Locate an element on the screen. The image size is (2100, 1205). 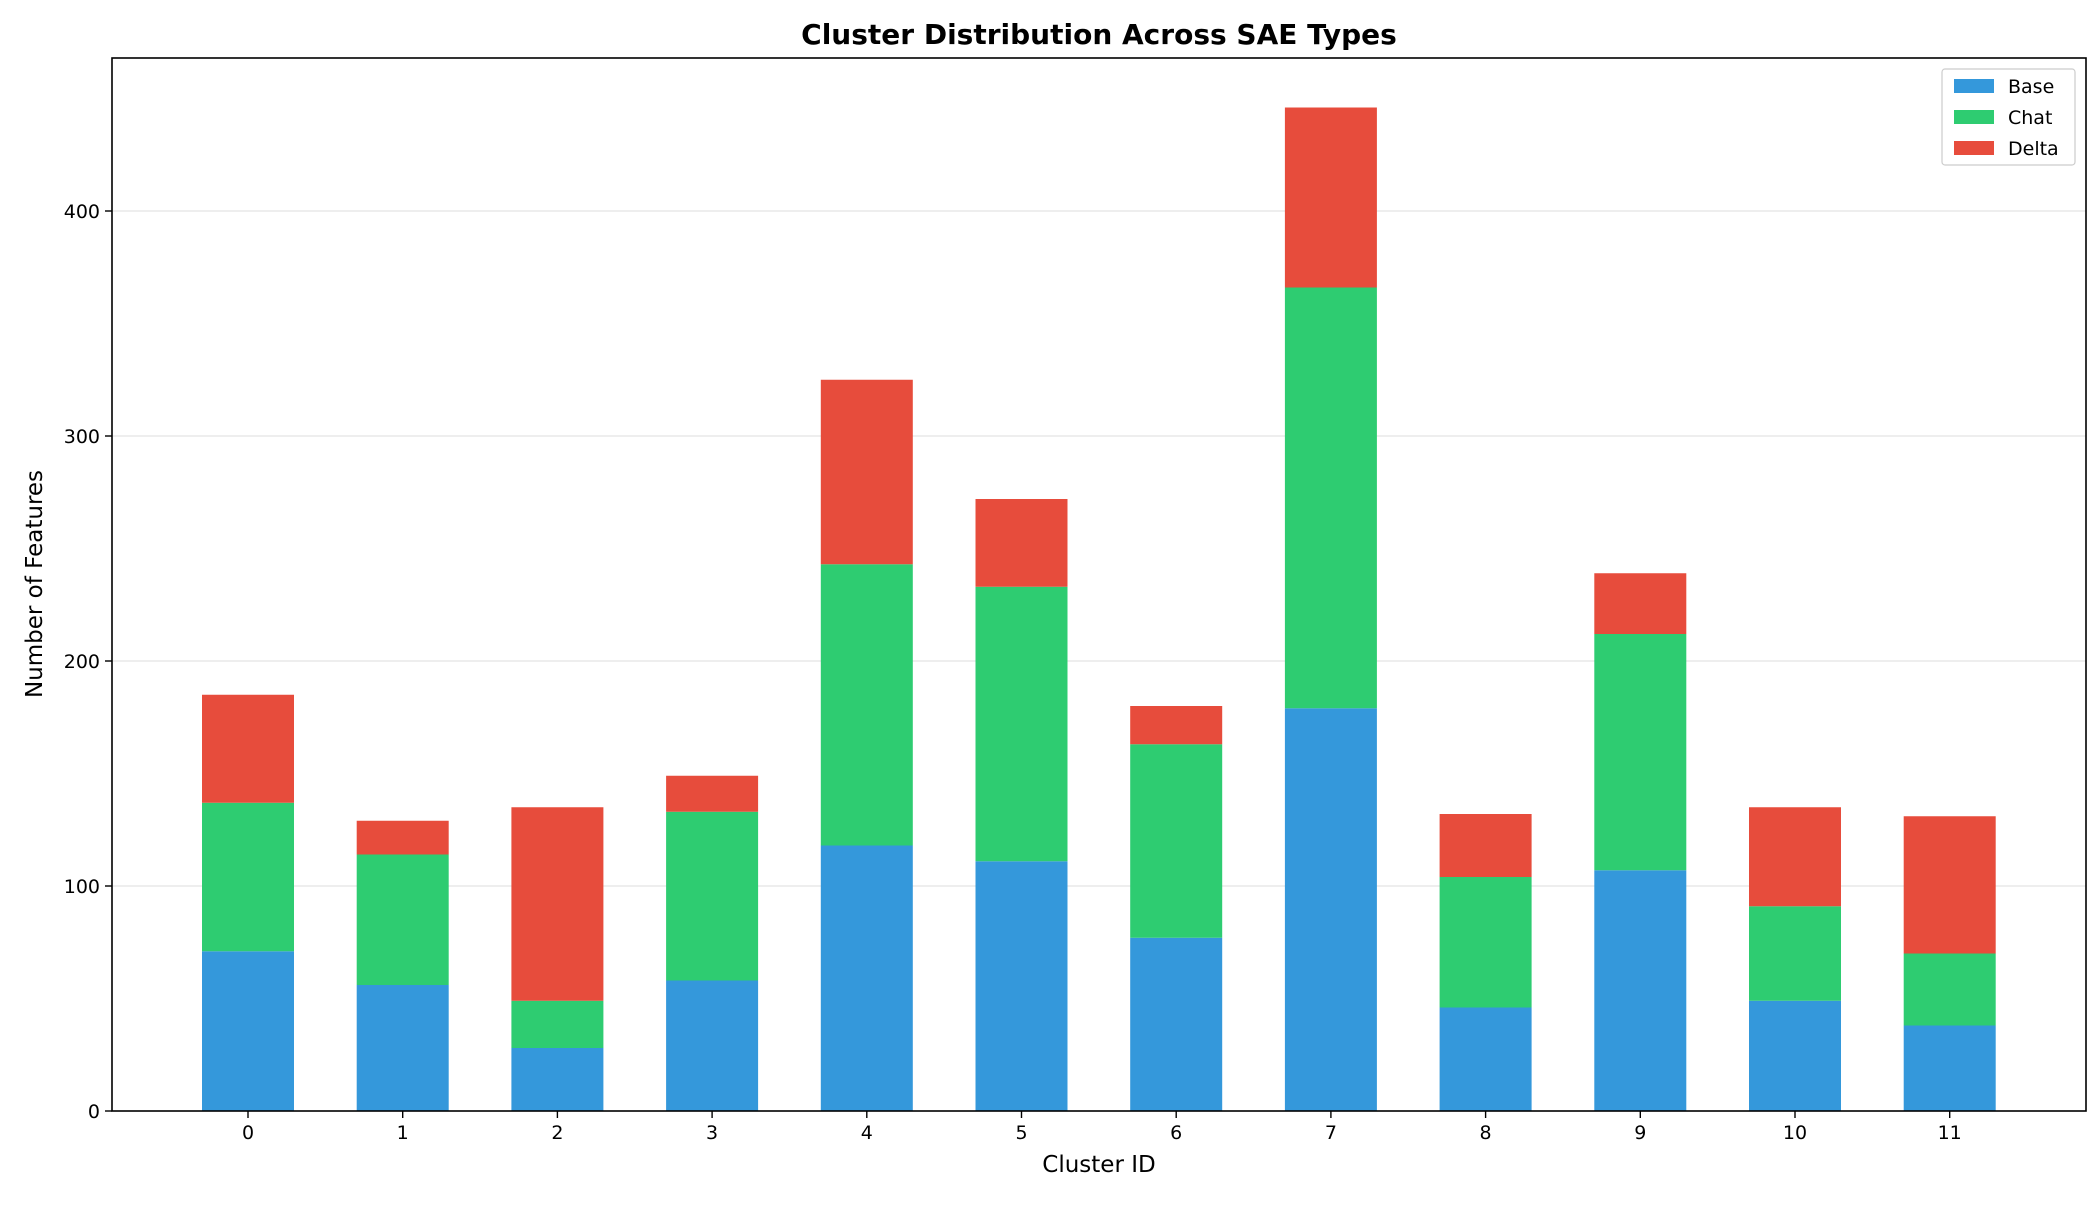
x-tick-label: 8 is located at coordinates (1486, 1133).